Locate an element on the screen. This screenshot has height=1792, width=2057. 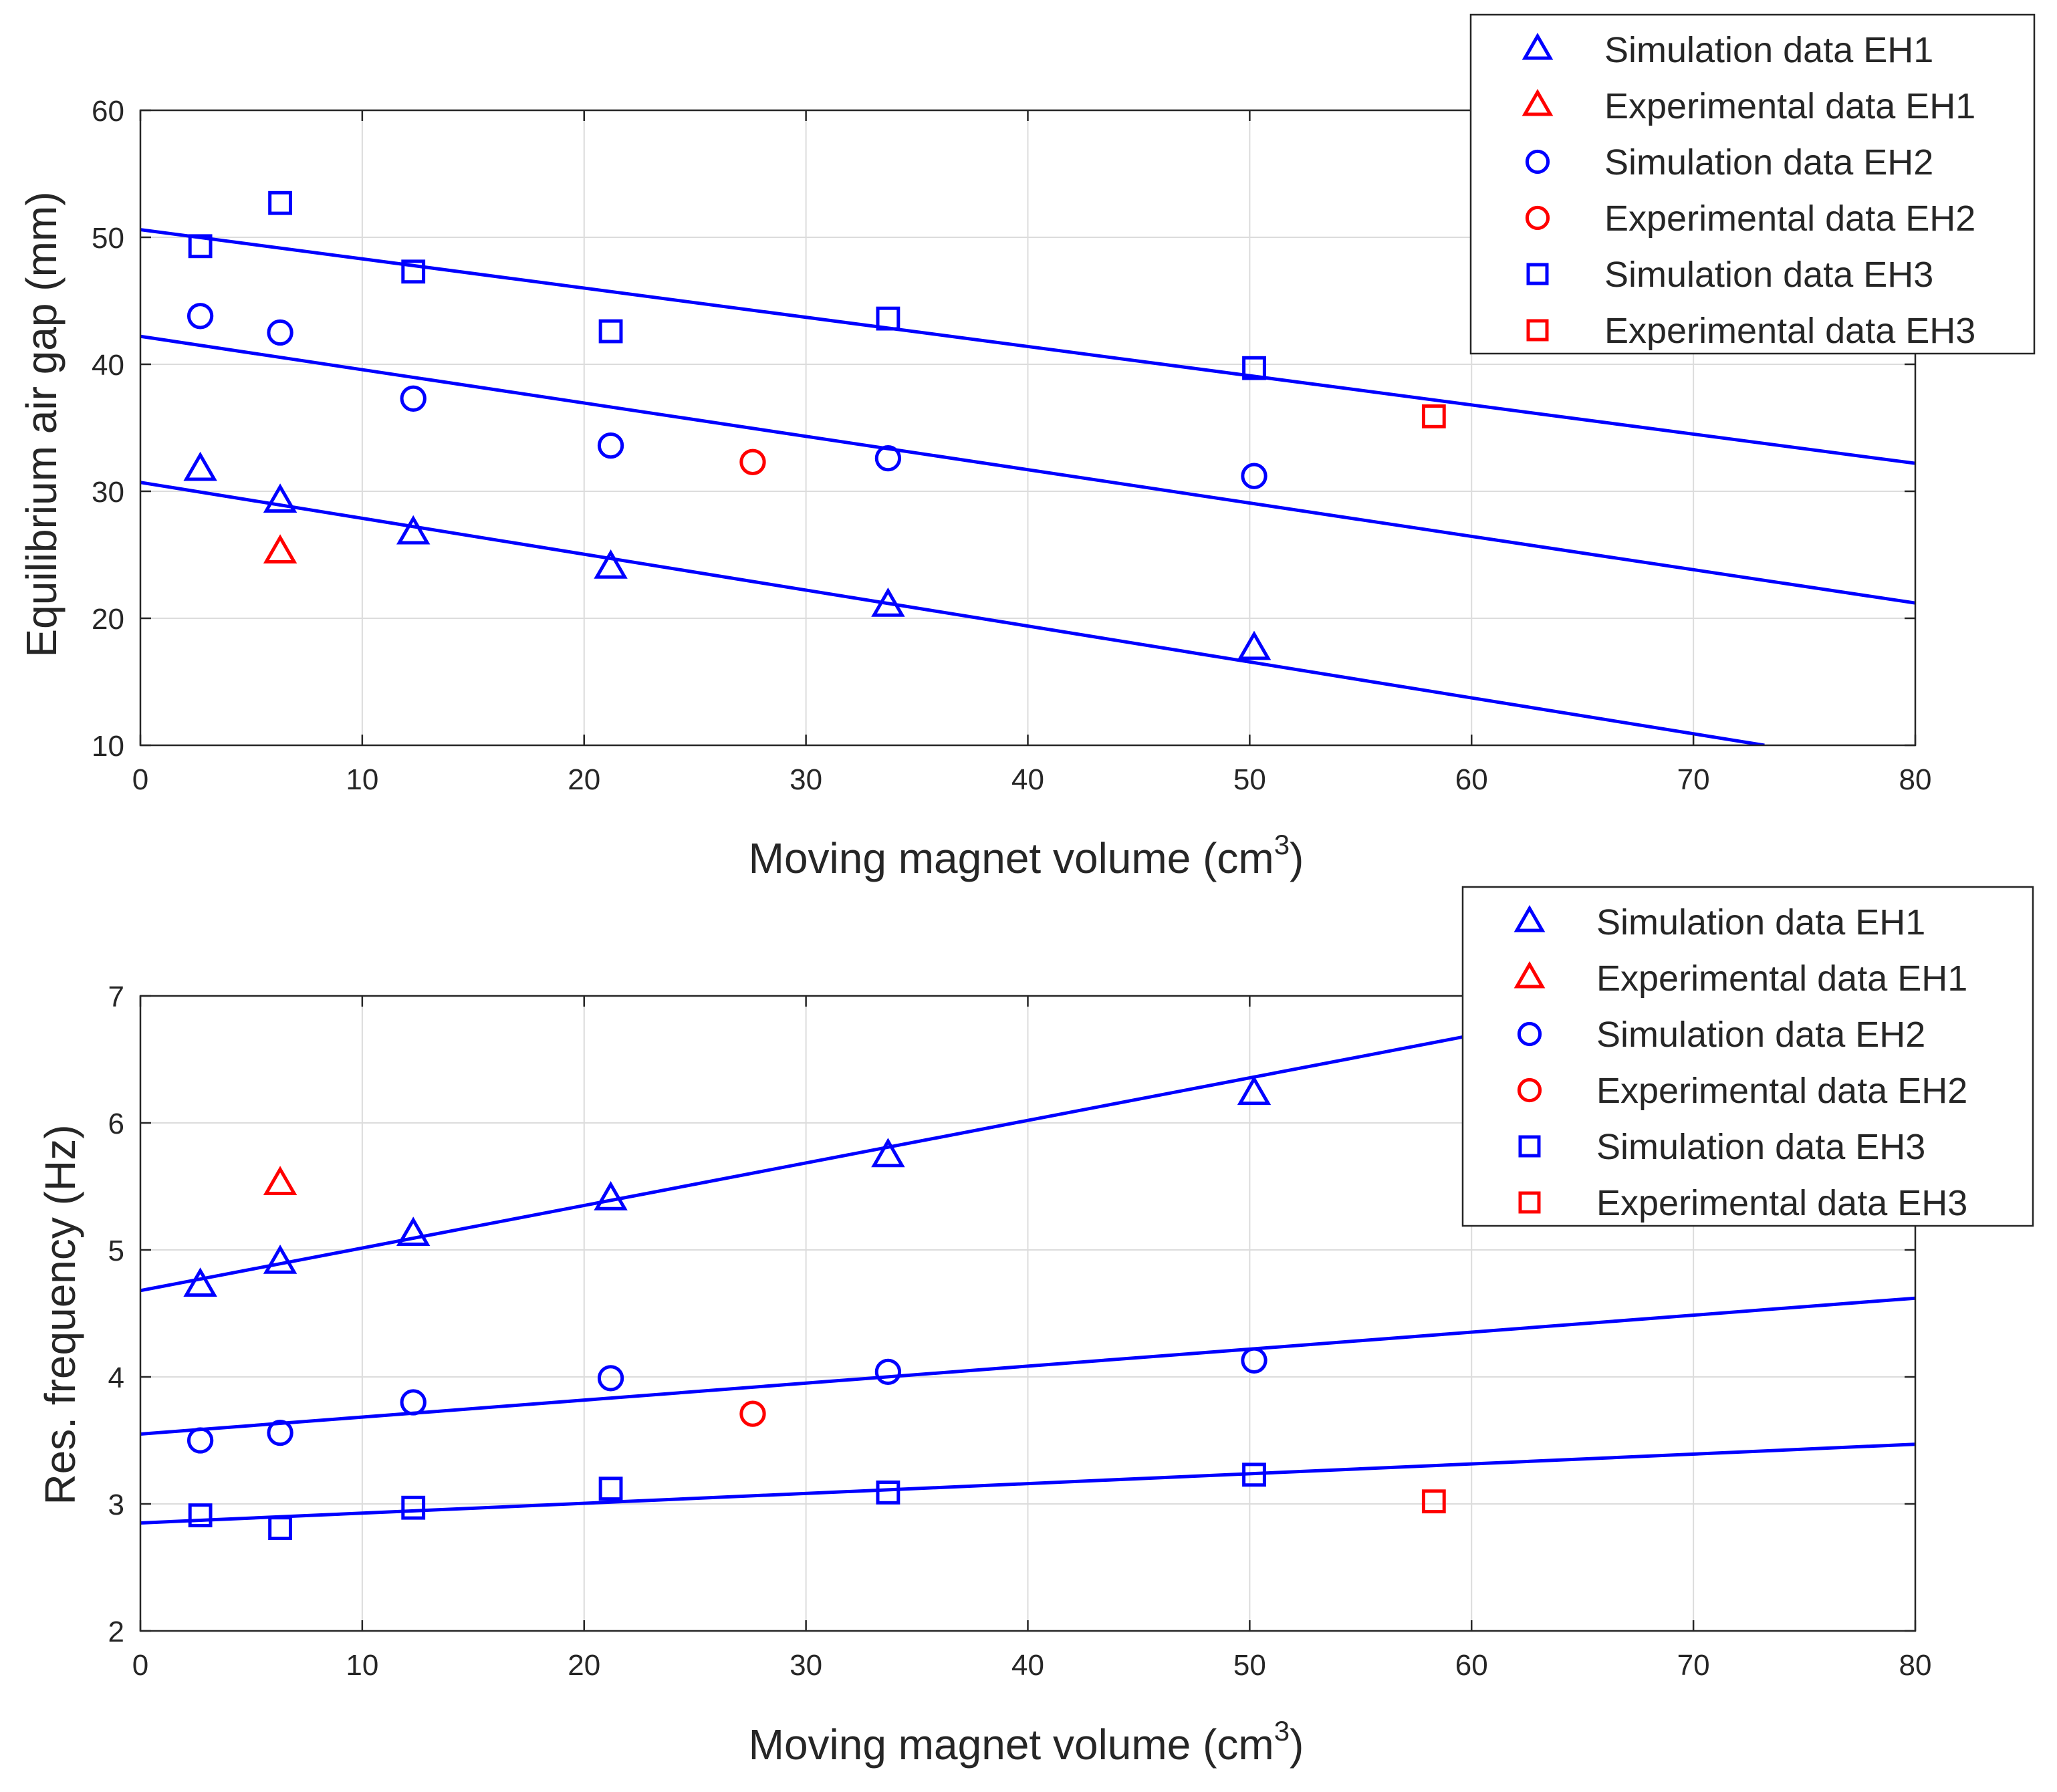
air-gap-eh3-fit-line is located at coordinates (1027, 346).